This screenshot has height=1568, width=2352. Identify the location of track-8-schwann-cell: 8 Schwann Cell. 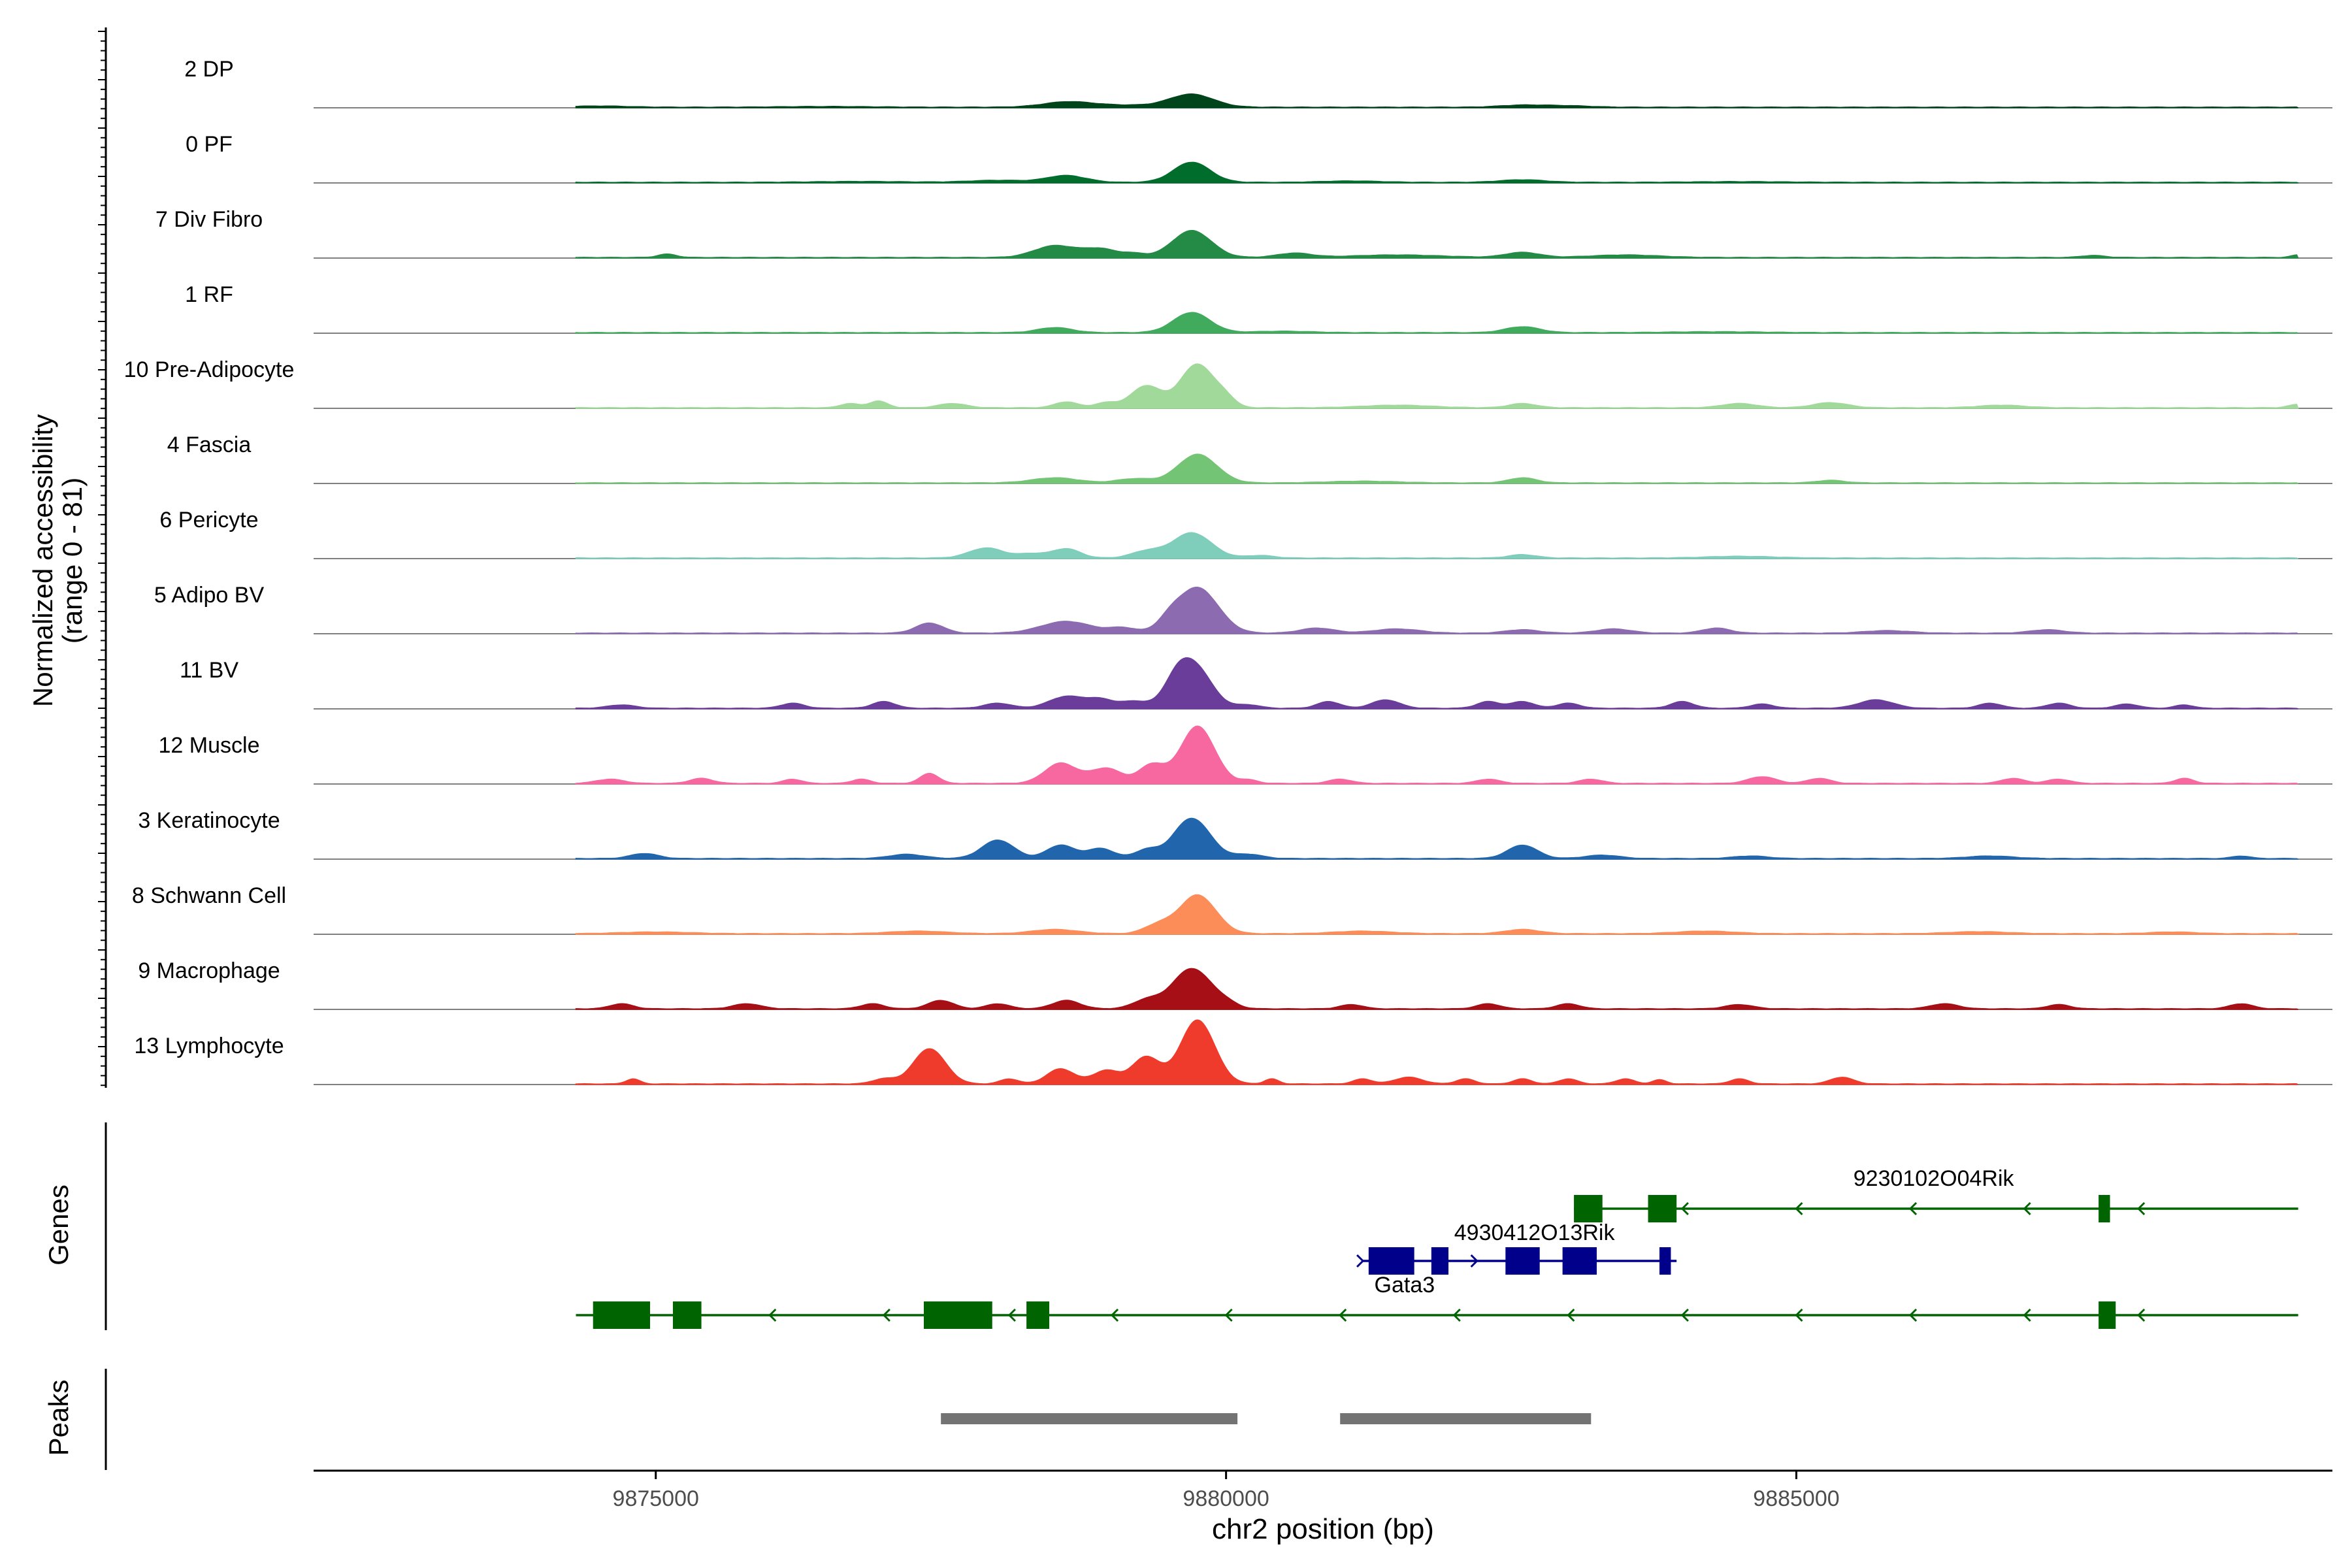
(1232, 909).